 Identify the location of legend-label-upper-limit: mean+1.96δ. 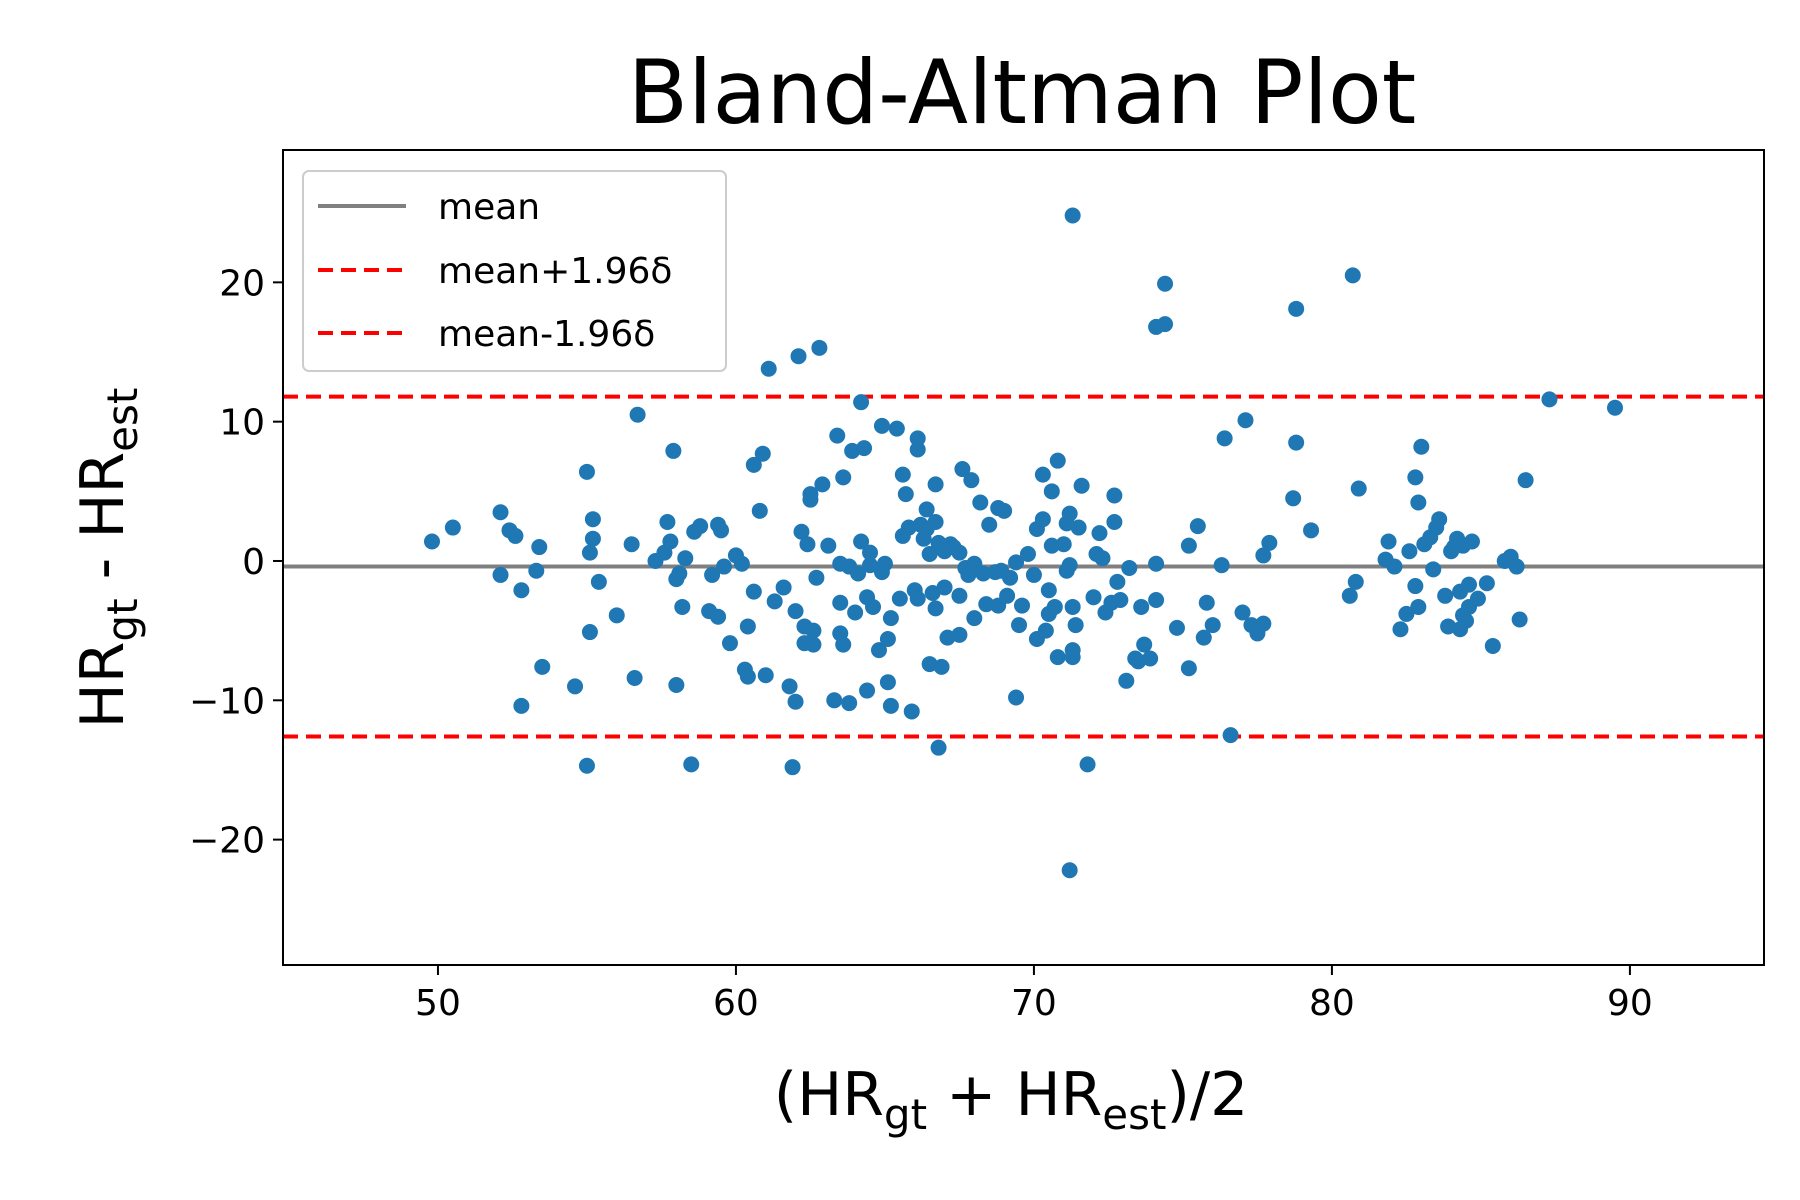
(555, 271).